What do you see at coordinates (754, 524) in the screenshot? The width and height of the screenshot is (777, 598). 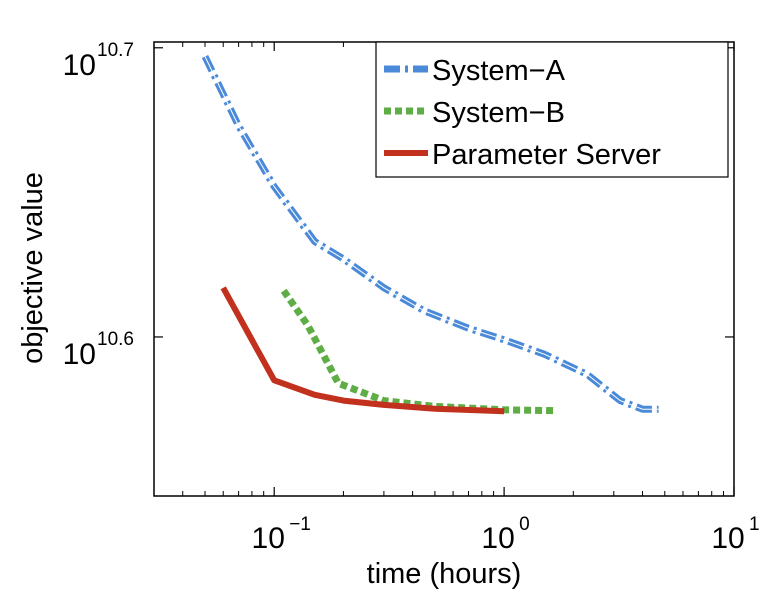 I see `x-tick-exponent: 1` at bounding box center [754, 524].